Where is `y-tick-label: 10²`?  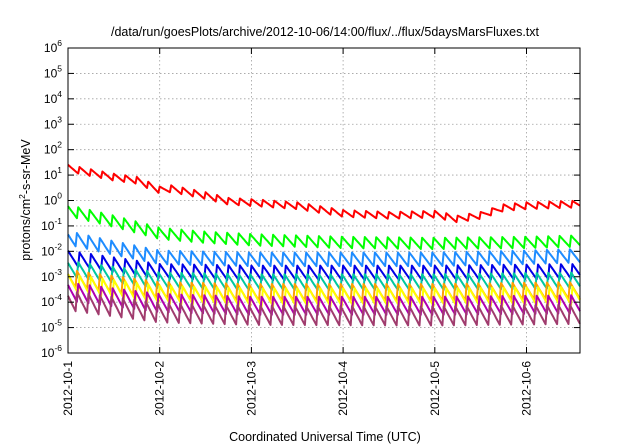 y-tick-label: 10² is located at coordinates (53, 148).